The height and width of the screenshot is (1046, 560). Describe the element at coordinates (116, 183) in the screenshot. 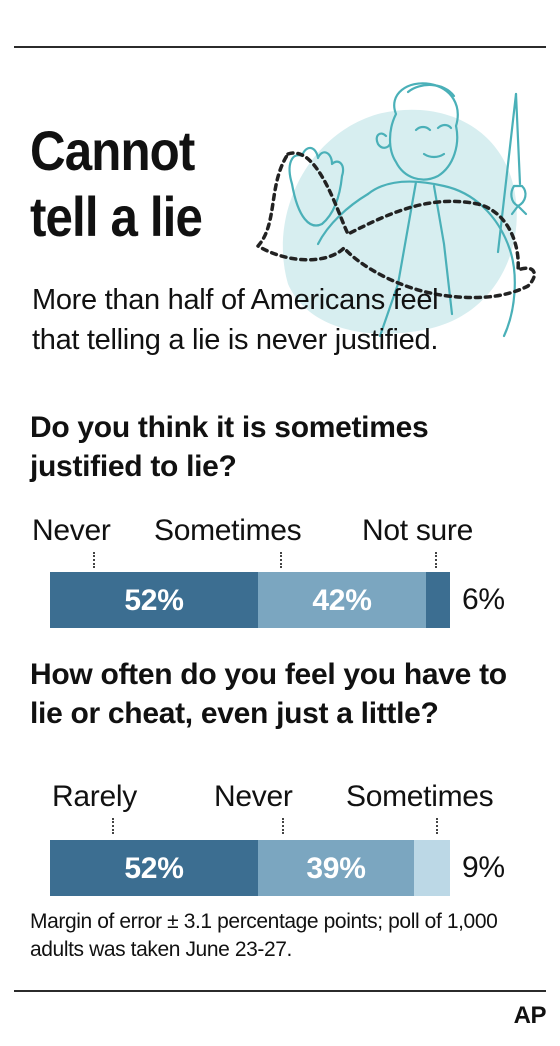

I see `page-title: Cannot tell a lie` at that location.